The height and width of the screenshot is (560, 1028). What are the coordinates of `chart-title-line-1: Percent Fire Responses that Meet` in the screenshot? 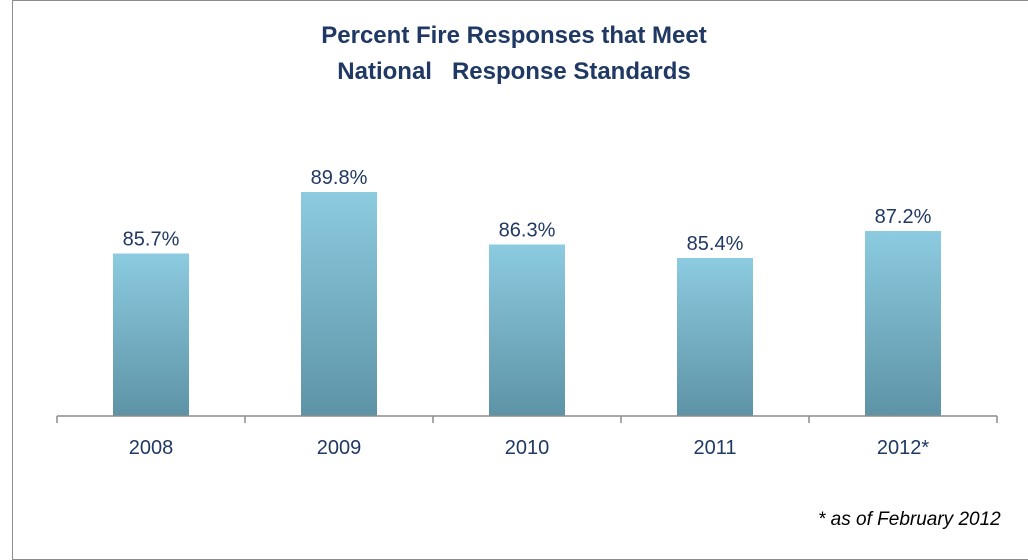 It's located at (514, 35).